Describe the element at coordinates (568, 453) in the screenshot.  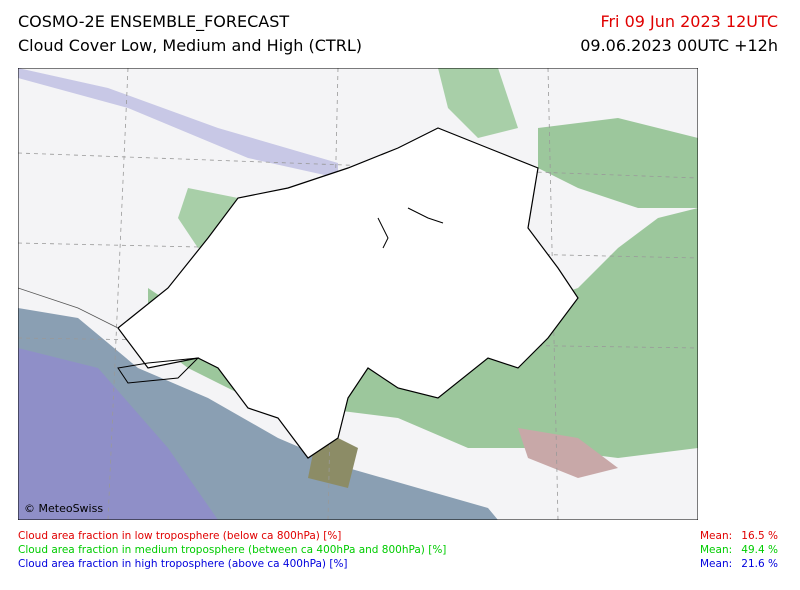
I see `low-cloud-area` at that location.